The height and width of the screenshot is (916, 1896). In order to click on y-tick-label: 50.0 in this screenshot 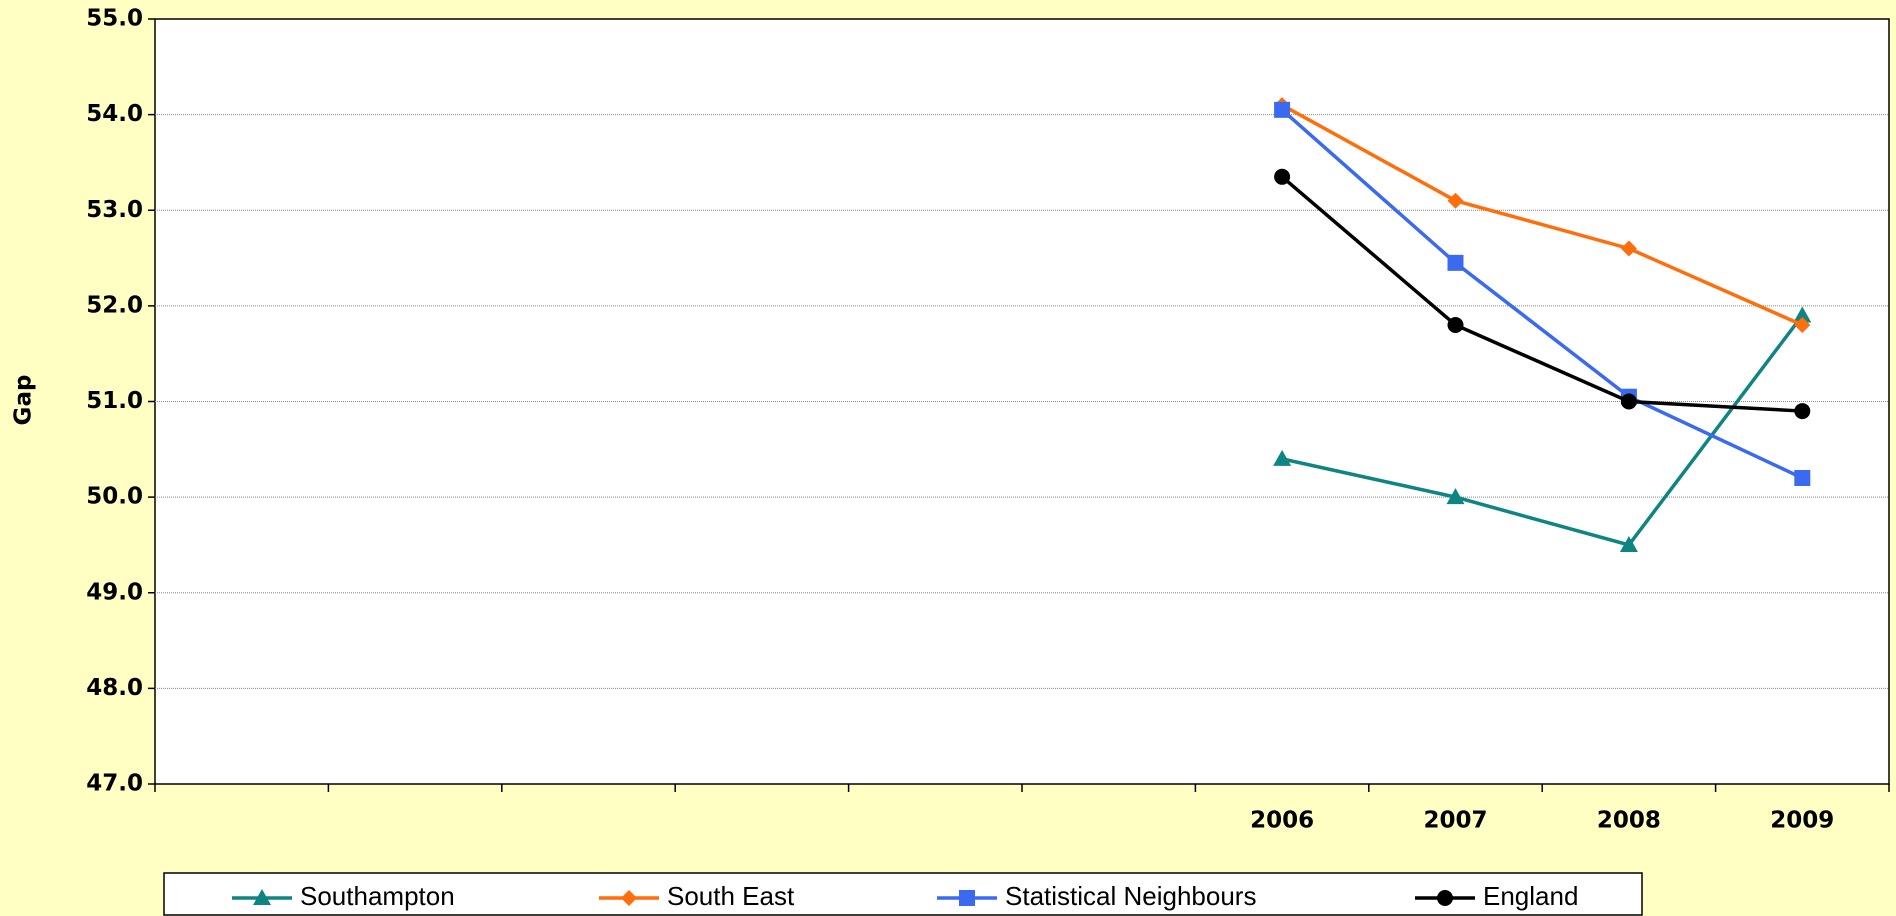, I will do `click(114, 497)`.